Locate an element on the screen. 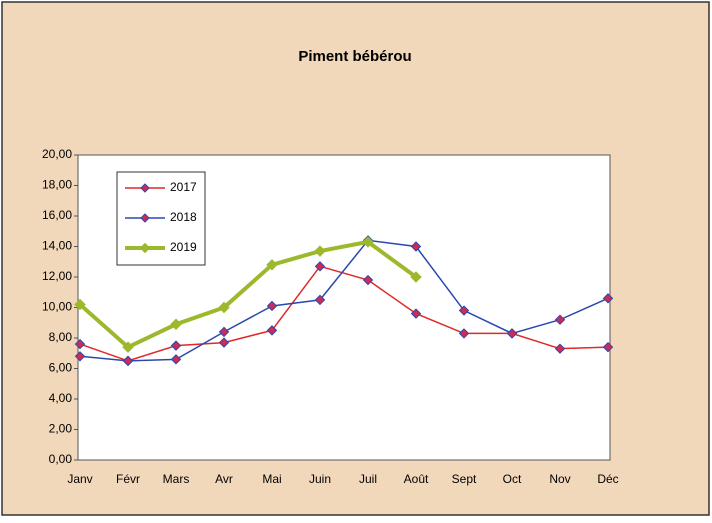  x-tick-label: Juin is located at coordinates (320, 479).